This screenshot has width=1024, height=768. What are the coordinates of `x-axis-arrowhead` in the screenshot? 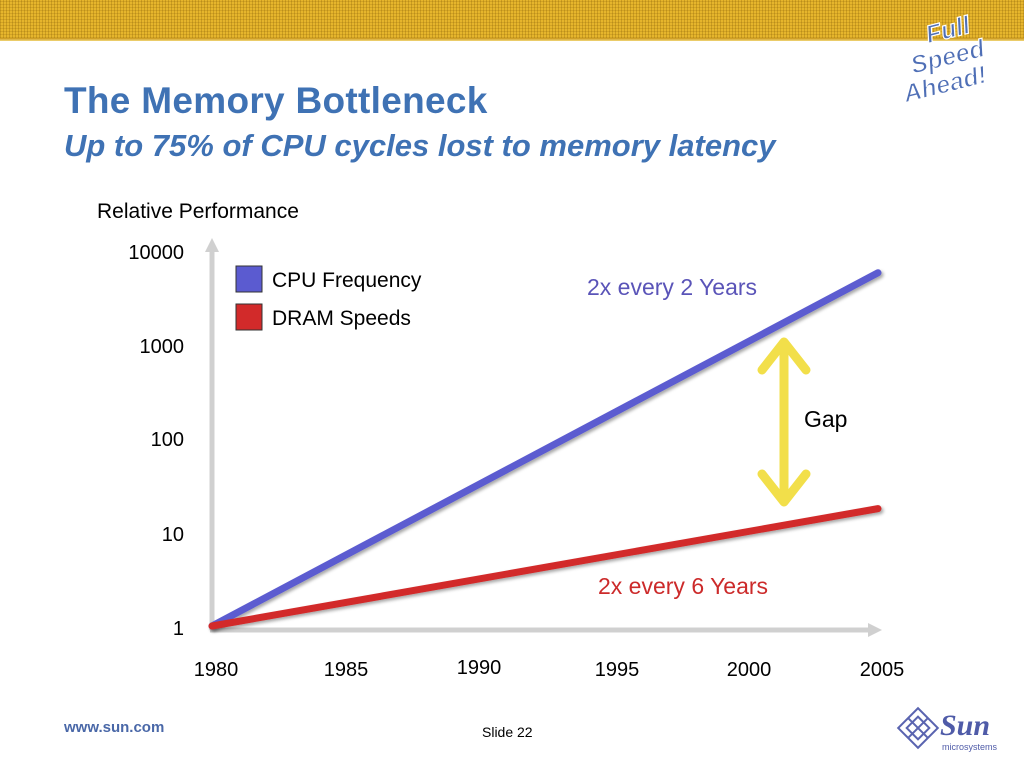 It's located at (875, 630).